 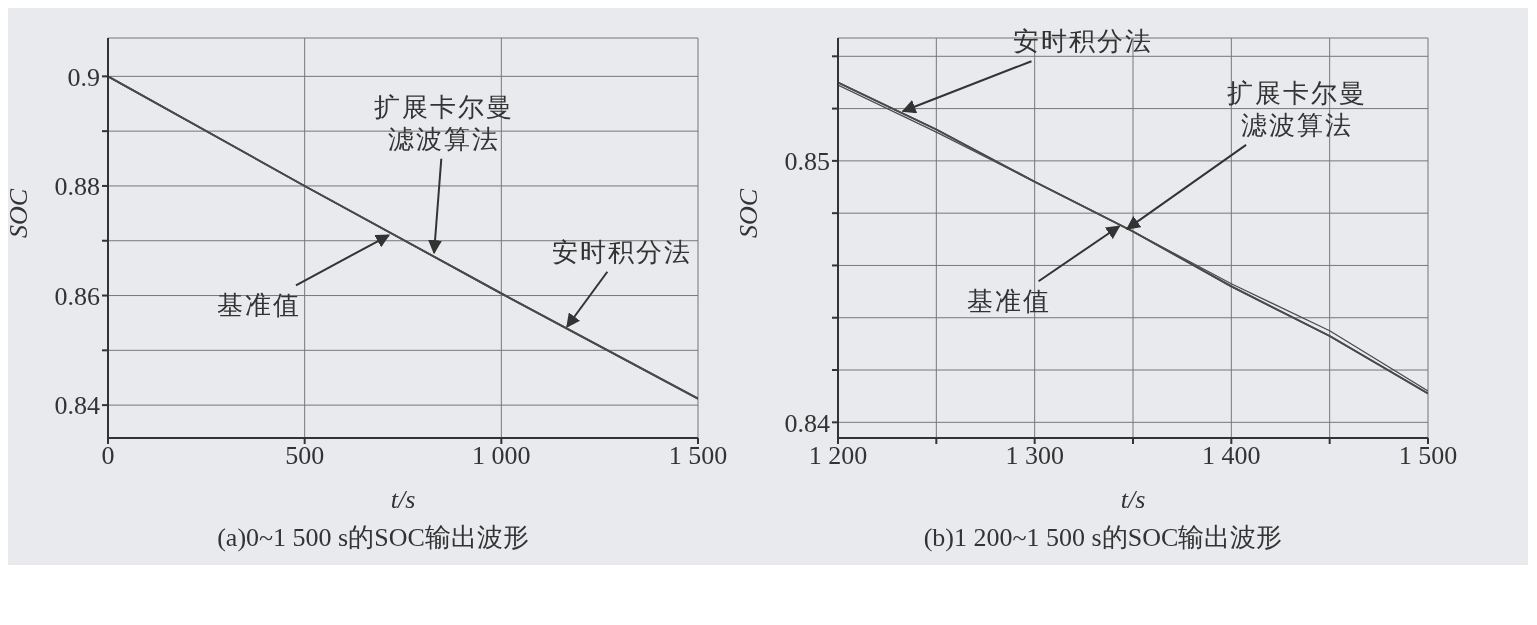 What do you see at coordinates (1103, 538) in the screenshot?
I see `text: (b)1 200~1 500 s的SOC输出波形` at bounding box center [1103, 538].